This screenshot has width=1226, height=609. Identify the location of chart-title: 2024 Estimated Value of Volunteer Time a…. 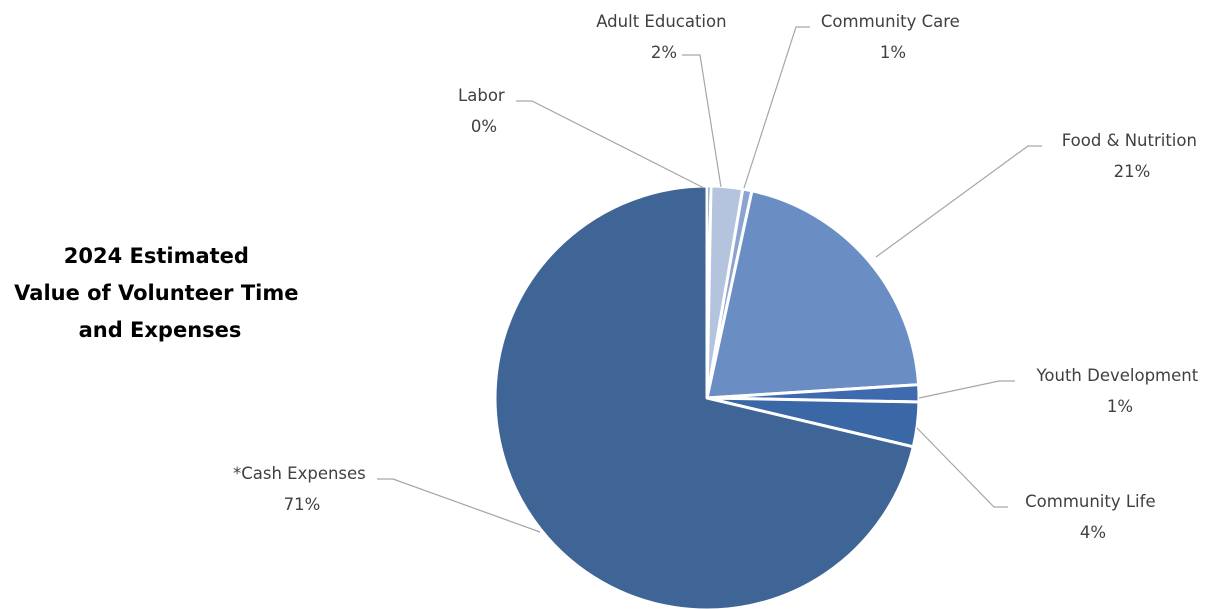
(160, 293).